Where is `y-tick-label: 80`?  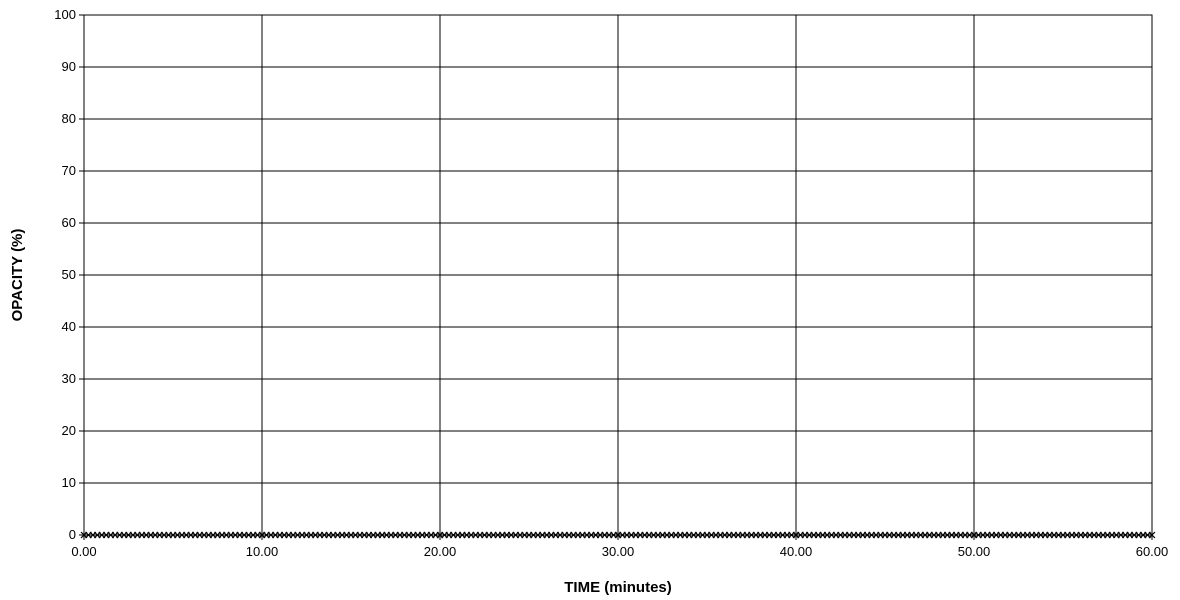
y-tick-label: 80 is located at coordinates (69, 118).